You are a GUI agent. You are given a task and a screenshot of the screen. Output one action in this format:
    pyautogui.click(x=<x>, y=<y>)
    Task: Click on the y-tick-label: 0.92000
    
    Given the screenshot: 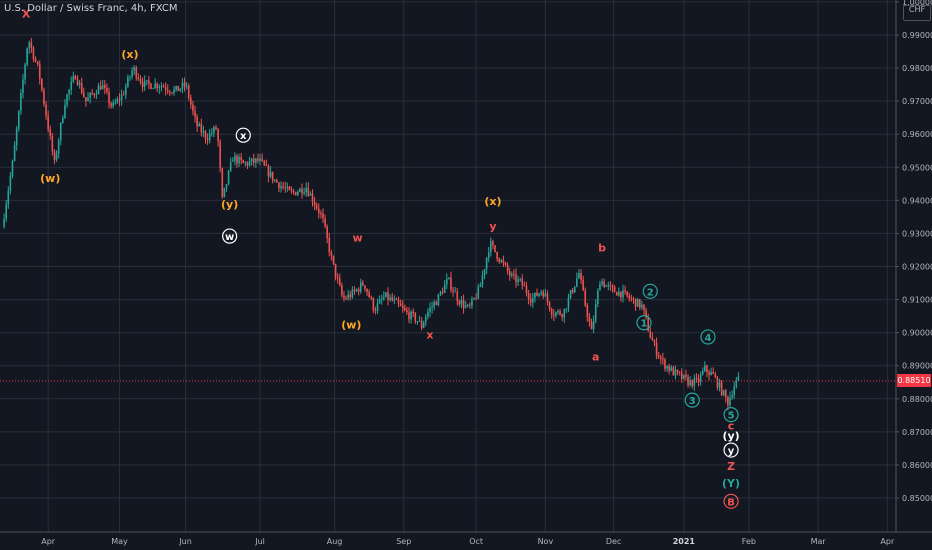 What is the action you would take?
    pyautogui.click(x=917, y=267)
    